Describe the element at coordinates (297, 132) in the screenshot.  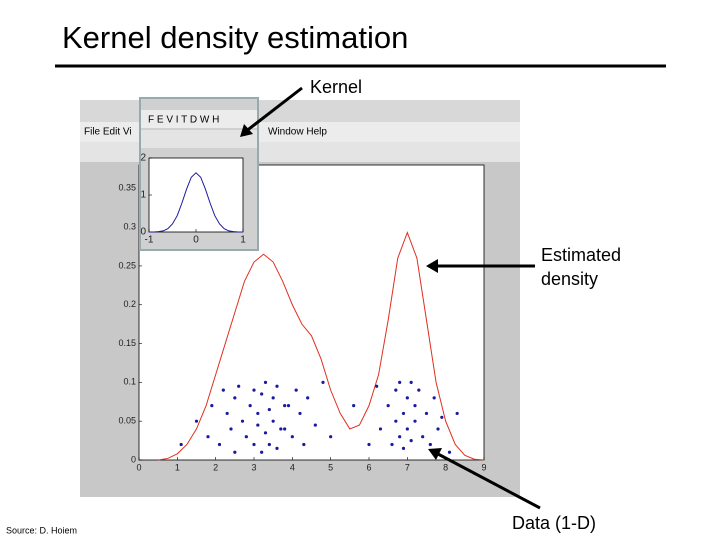
I see `menu: Window Help` at that location.